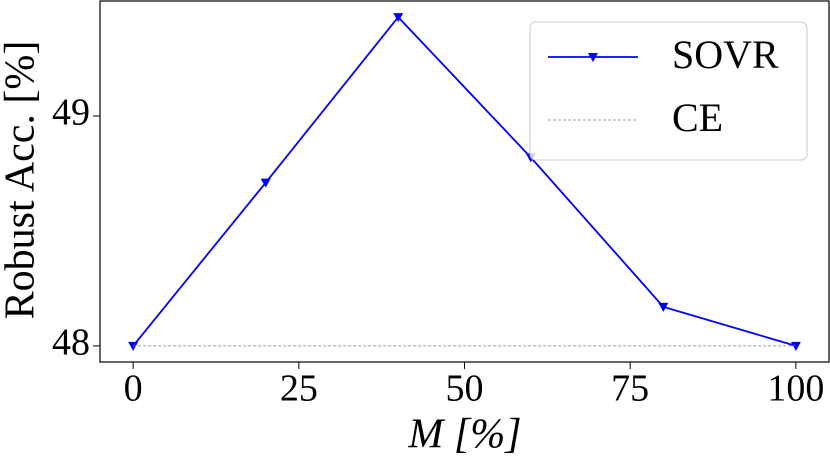  Describe the element at coordinates (299, 389) in the screenshot. I see `x-tick-label: 25` at that location.